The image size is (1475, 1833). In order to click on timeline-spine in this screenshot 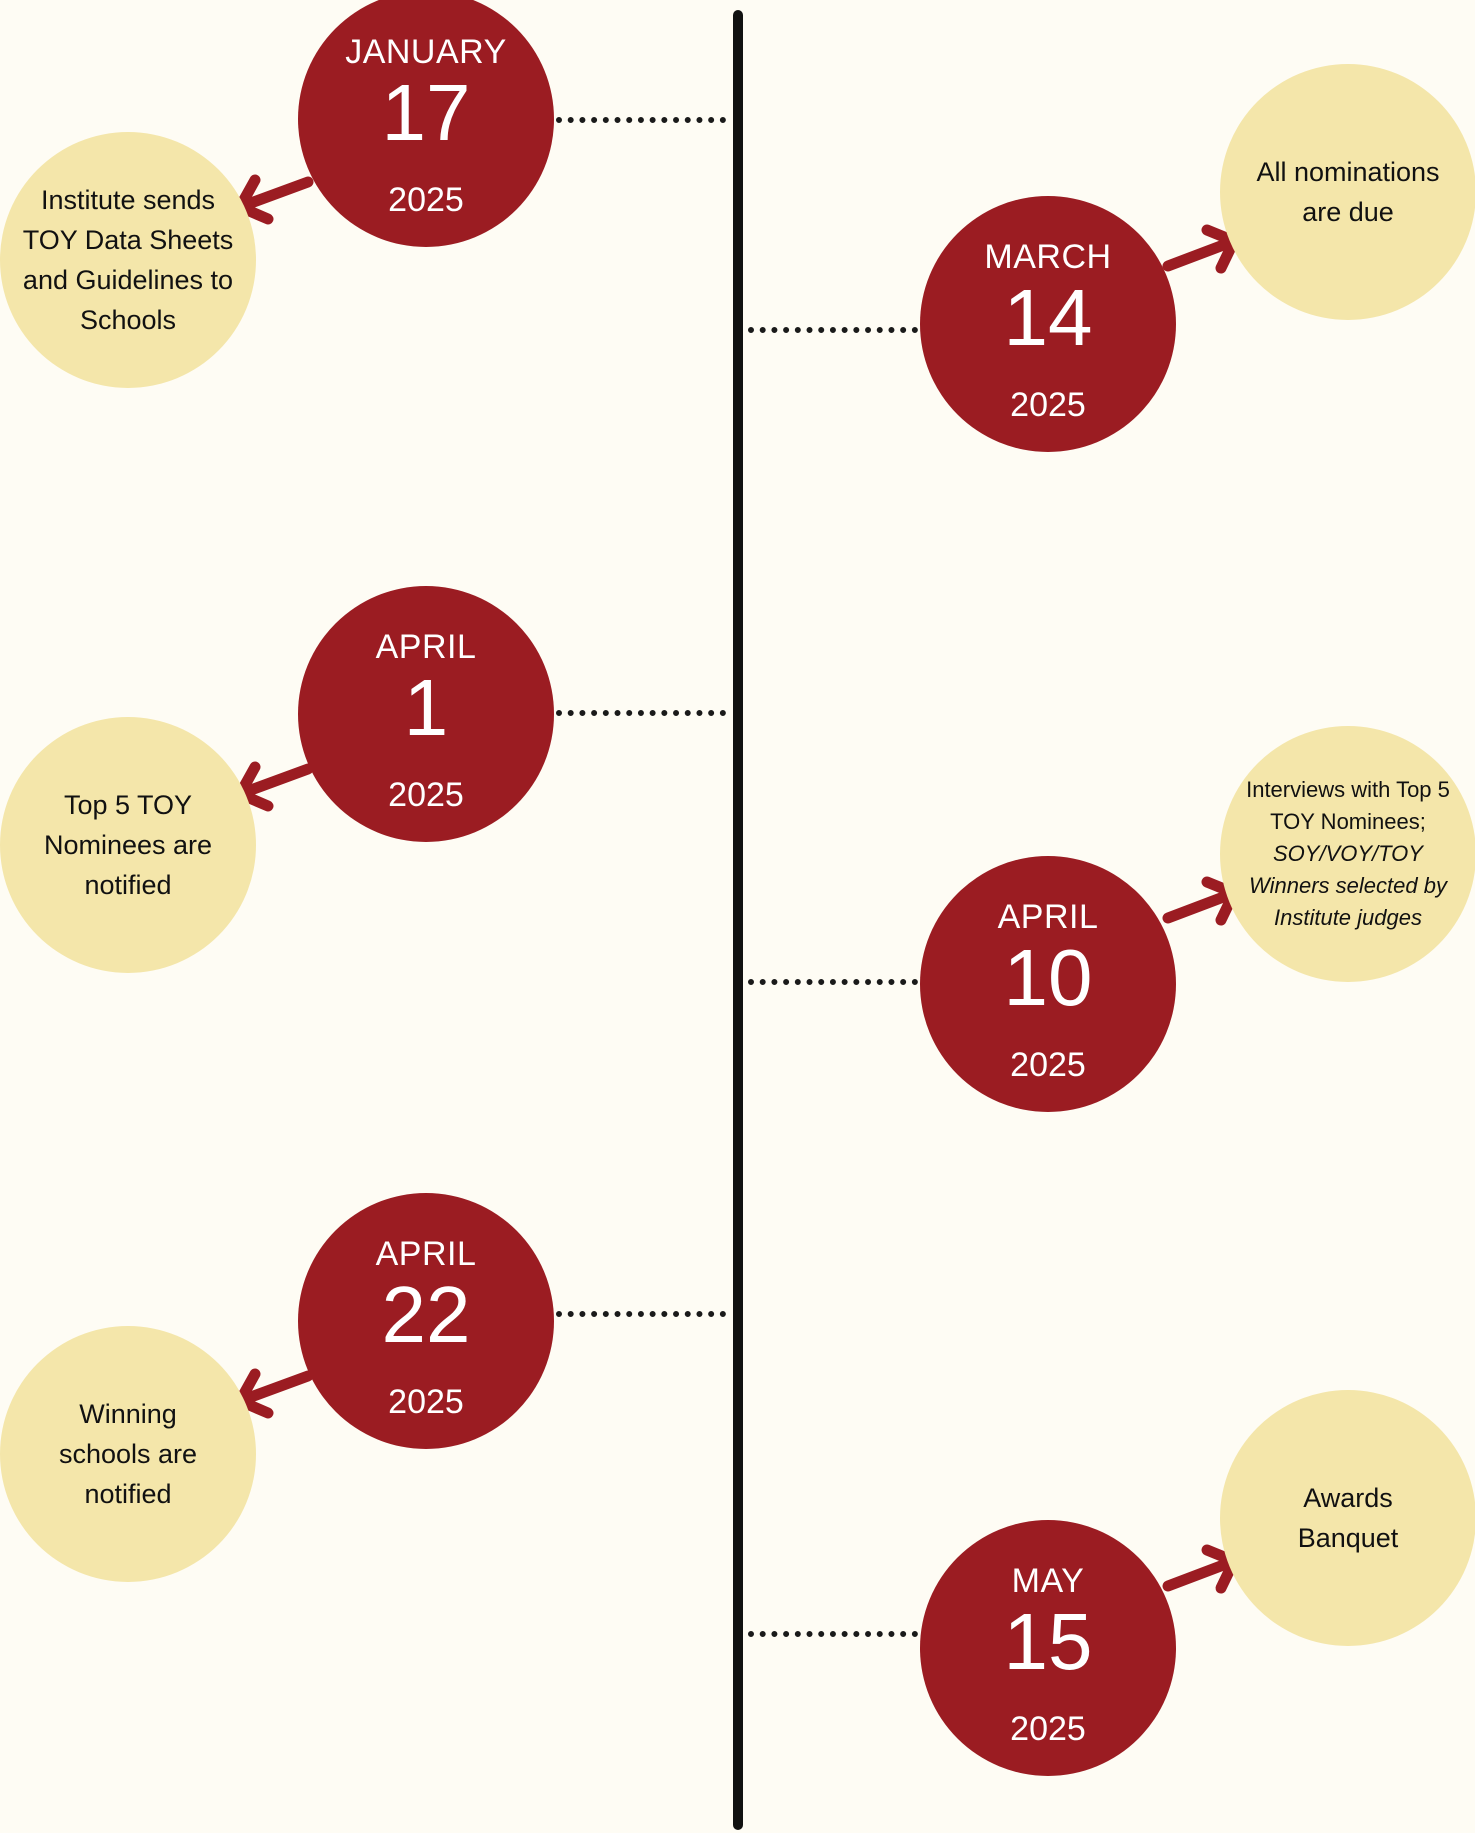, I will do `click(738, 920)`.